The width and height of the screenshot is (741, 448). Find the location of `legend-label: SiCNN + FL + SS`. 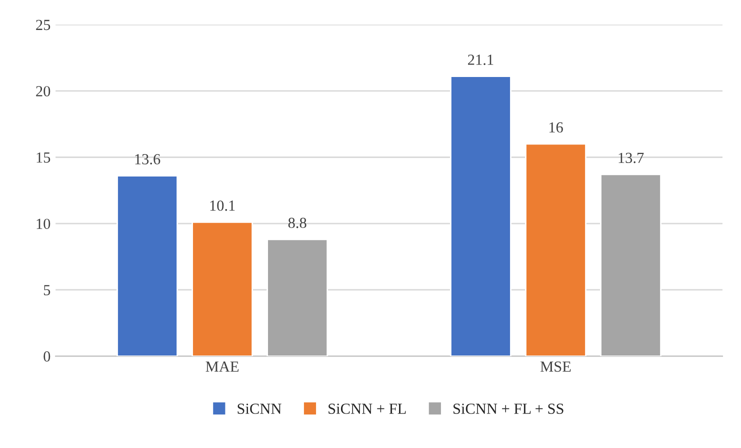

legend-label: SiCNN + FL + SS is located at coordinates (509, 409).